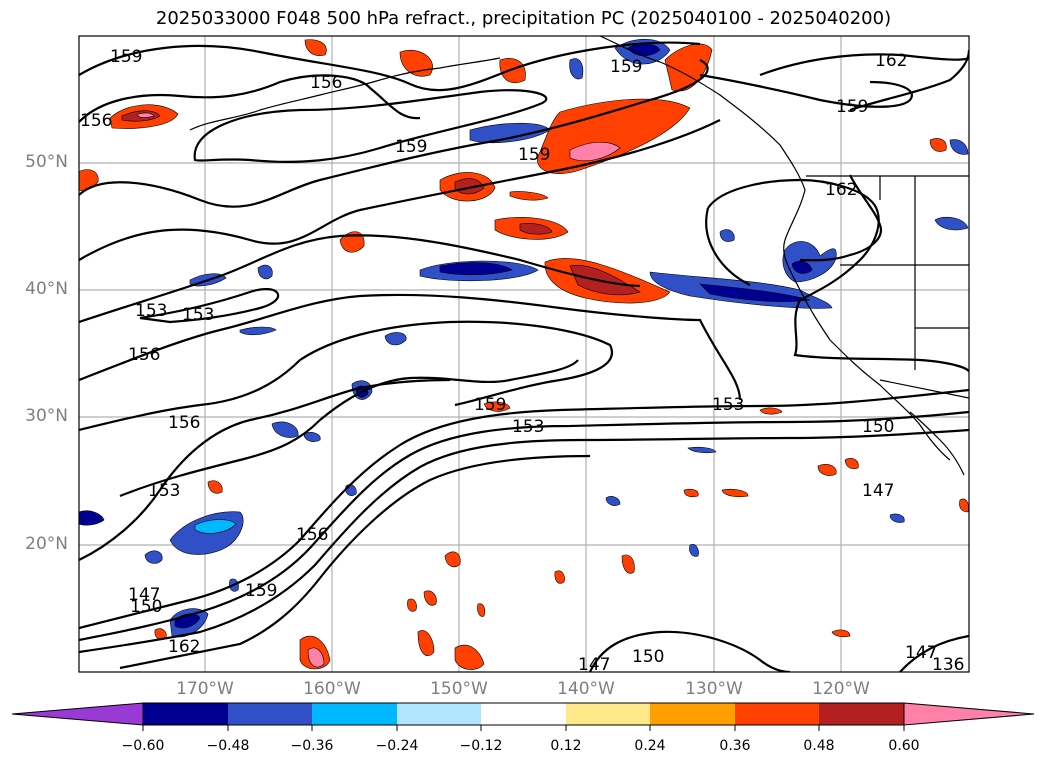  I want to click on colorbar, so click(523, 716).